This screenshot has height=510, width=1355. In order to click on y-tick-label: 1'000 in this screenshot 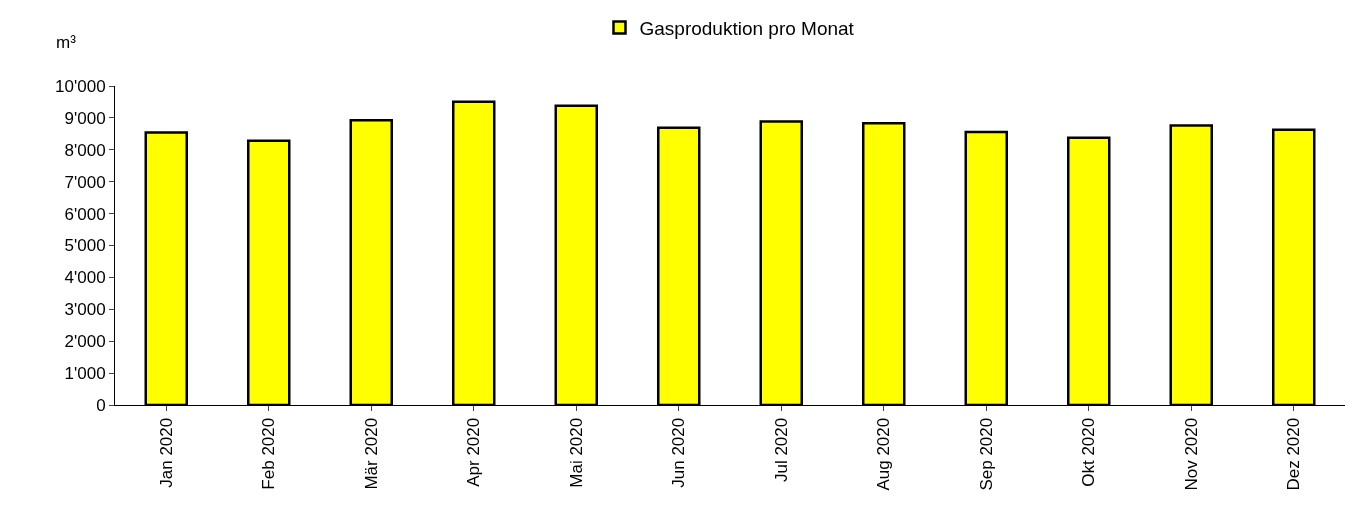, I will do `click(85, 374)`.